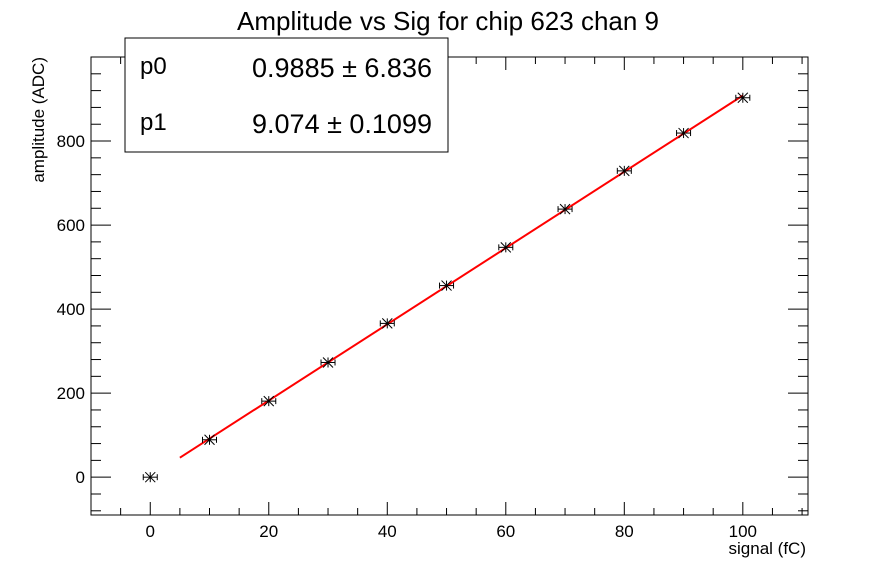 Image resolution: width=896 pixels, height=572 pixels. What do you see at coordinates (71, 393) in the screenshot?
I see `y-tick-label: 200` at bounding box center [71, 393].